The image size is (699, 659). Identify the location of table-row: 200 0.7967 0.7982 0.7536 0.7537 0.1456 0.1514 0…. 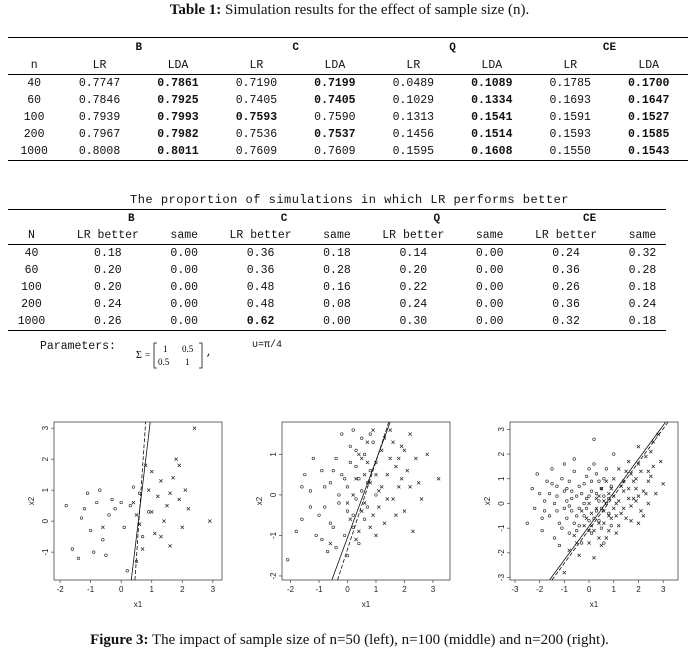
(348, 134).